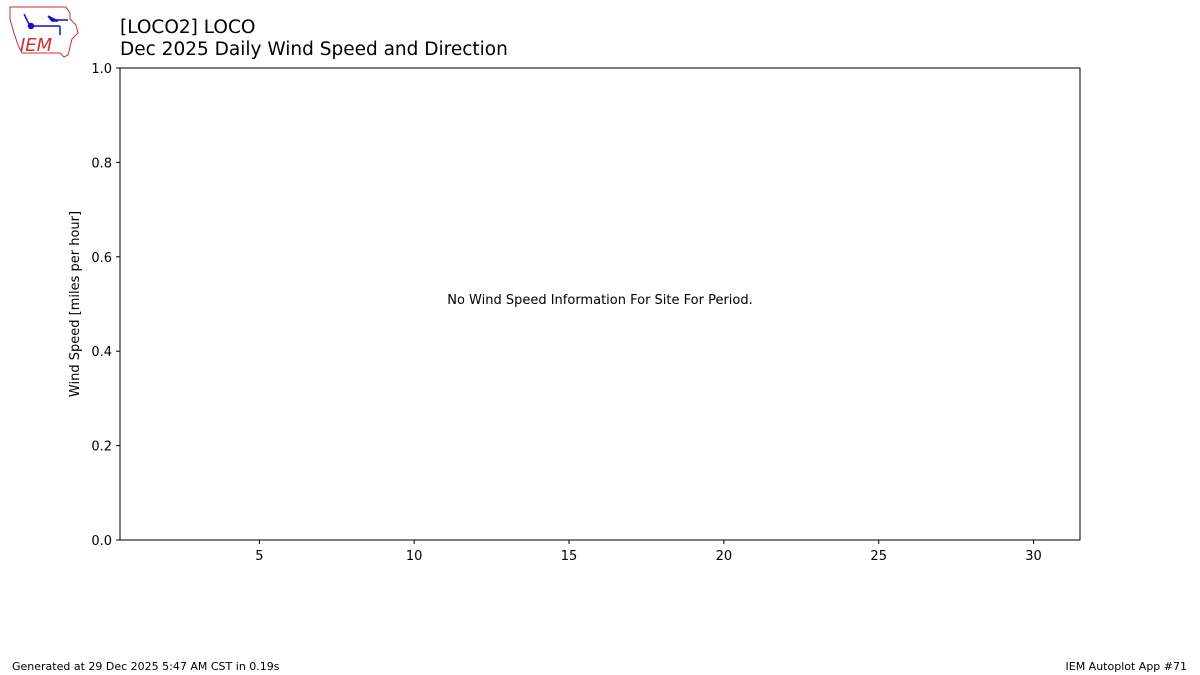  I want to click on y-tick-label: 0.6, so click(101, 258).